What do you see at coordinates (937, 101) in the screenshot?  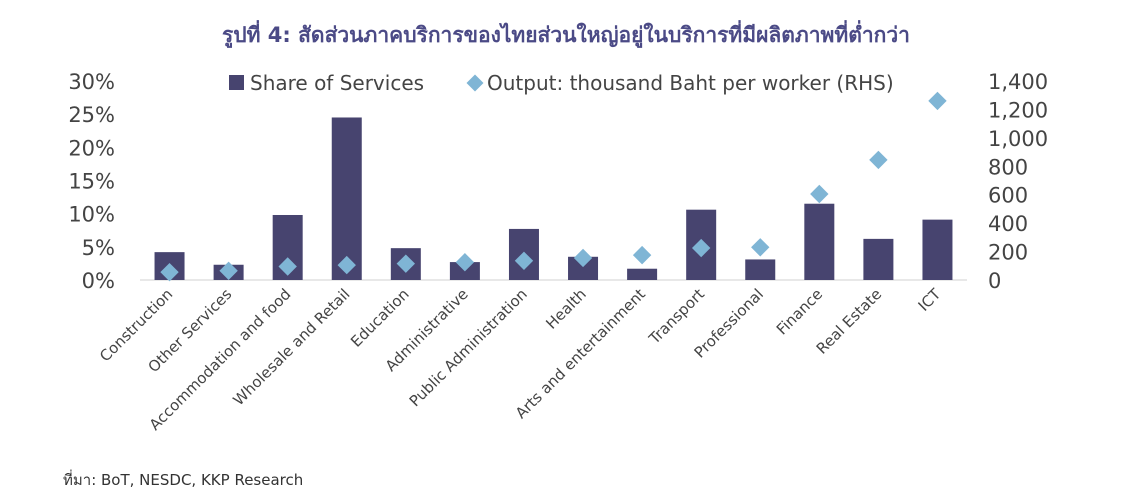 I see `marker-ict` at bounding box center [937, 101].